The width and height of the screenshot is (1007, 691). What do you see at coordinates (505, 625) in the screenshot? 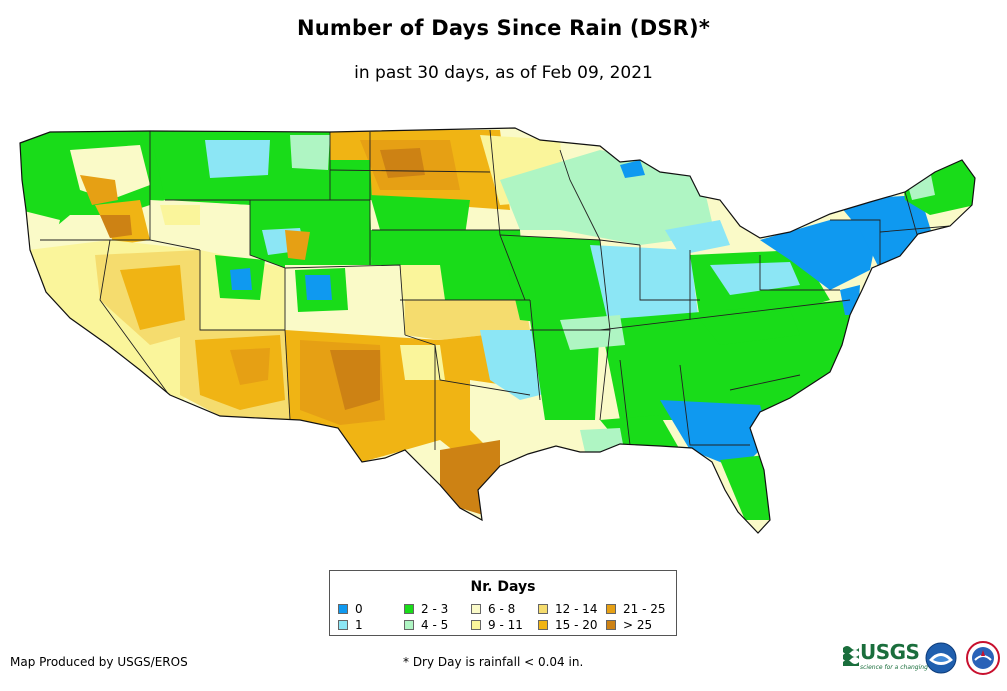
I see `legend-label: 9 - 11` at bounding box center [505, 625].